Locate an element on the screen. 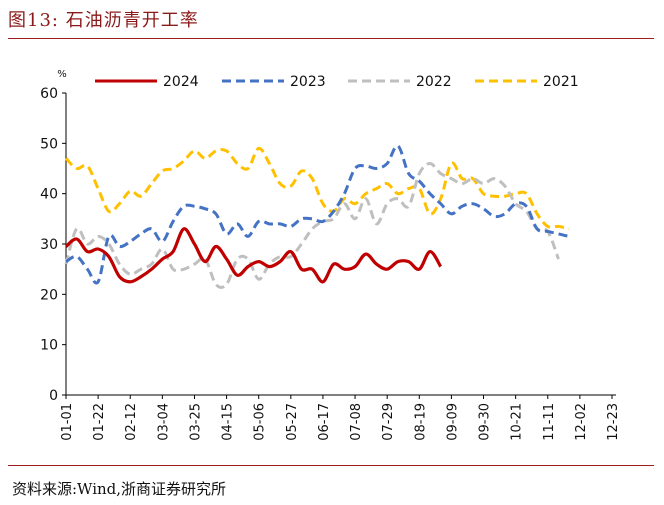 The width and height of the screenshot is (664, 505). y-tick-label: 30 is located at coordinates (49, 245).